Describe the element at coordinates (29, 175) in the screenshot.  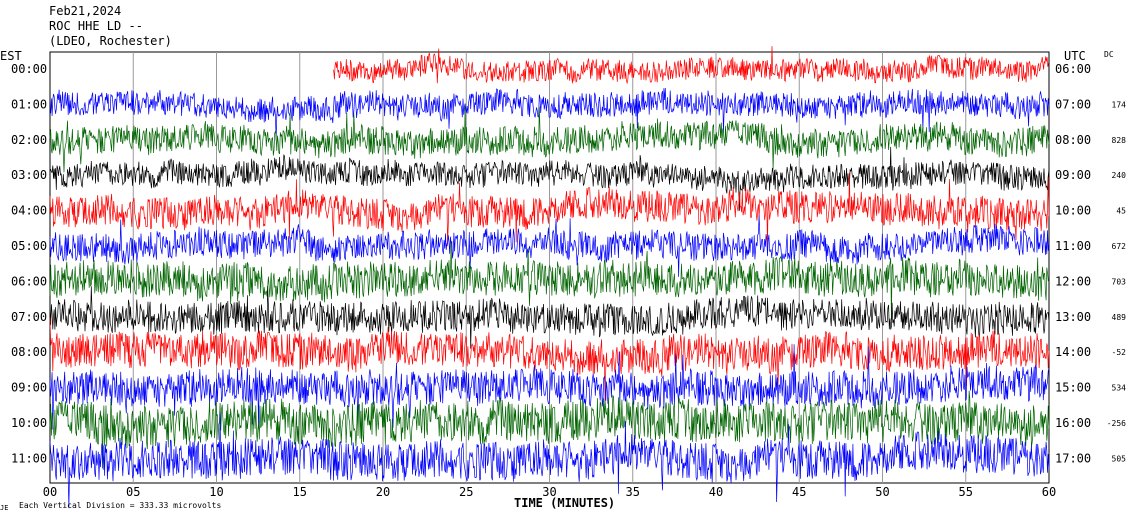
I see `est-hour-label: 03:00` at that location.